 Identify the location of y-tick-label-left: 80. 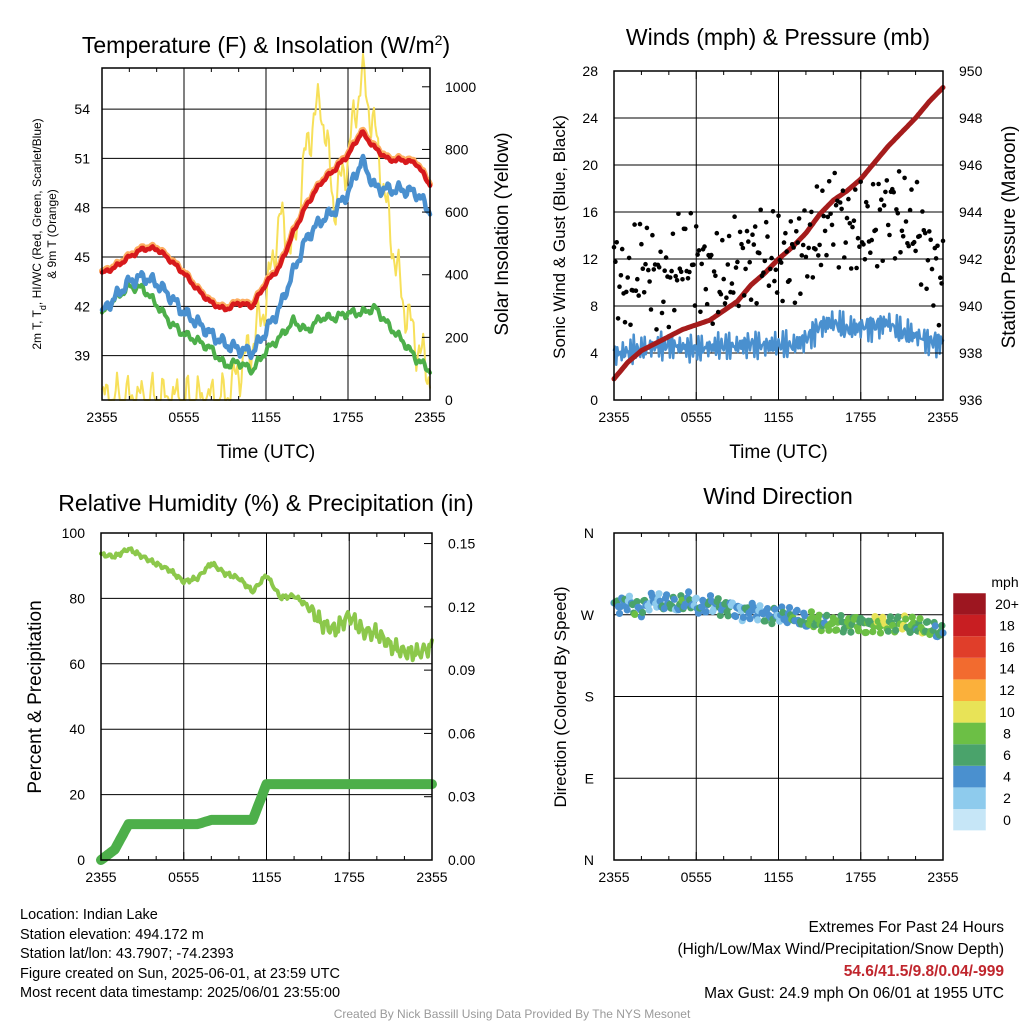
(77, 598).